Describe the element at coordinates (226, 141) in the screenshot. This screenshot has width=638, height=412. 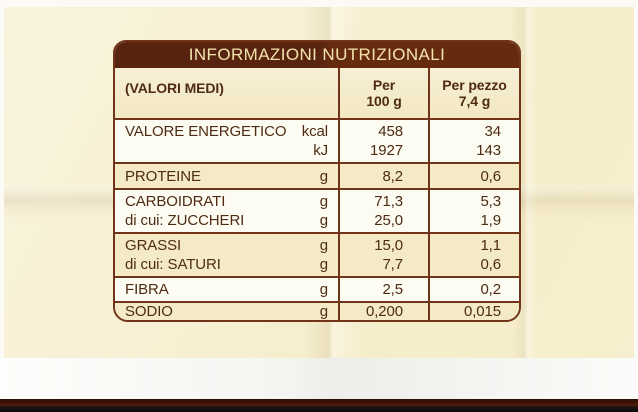
I see `nutrient-name-cell: VALORE ENERGETICO kcal kJ` at that location.